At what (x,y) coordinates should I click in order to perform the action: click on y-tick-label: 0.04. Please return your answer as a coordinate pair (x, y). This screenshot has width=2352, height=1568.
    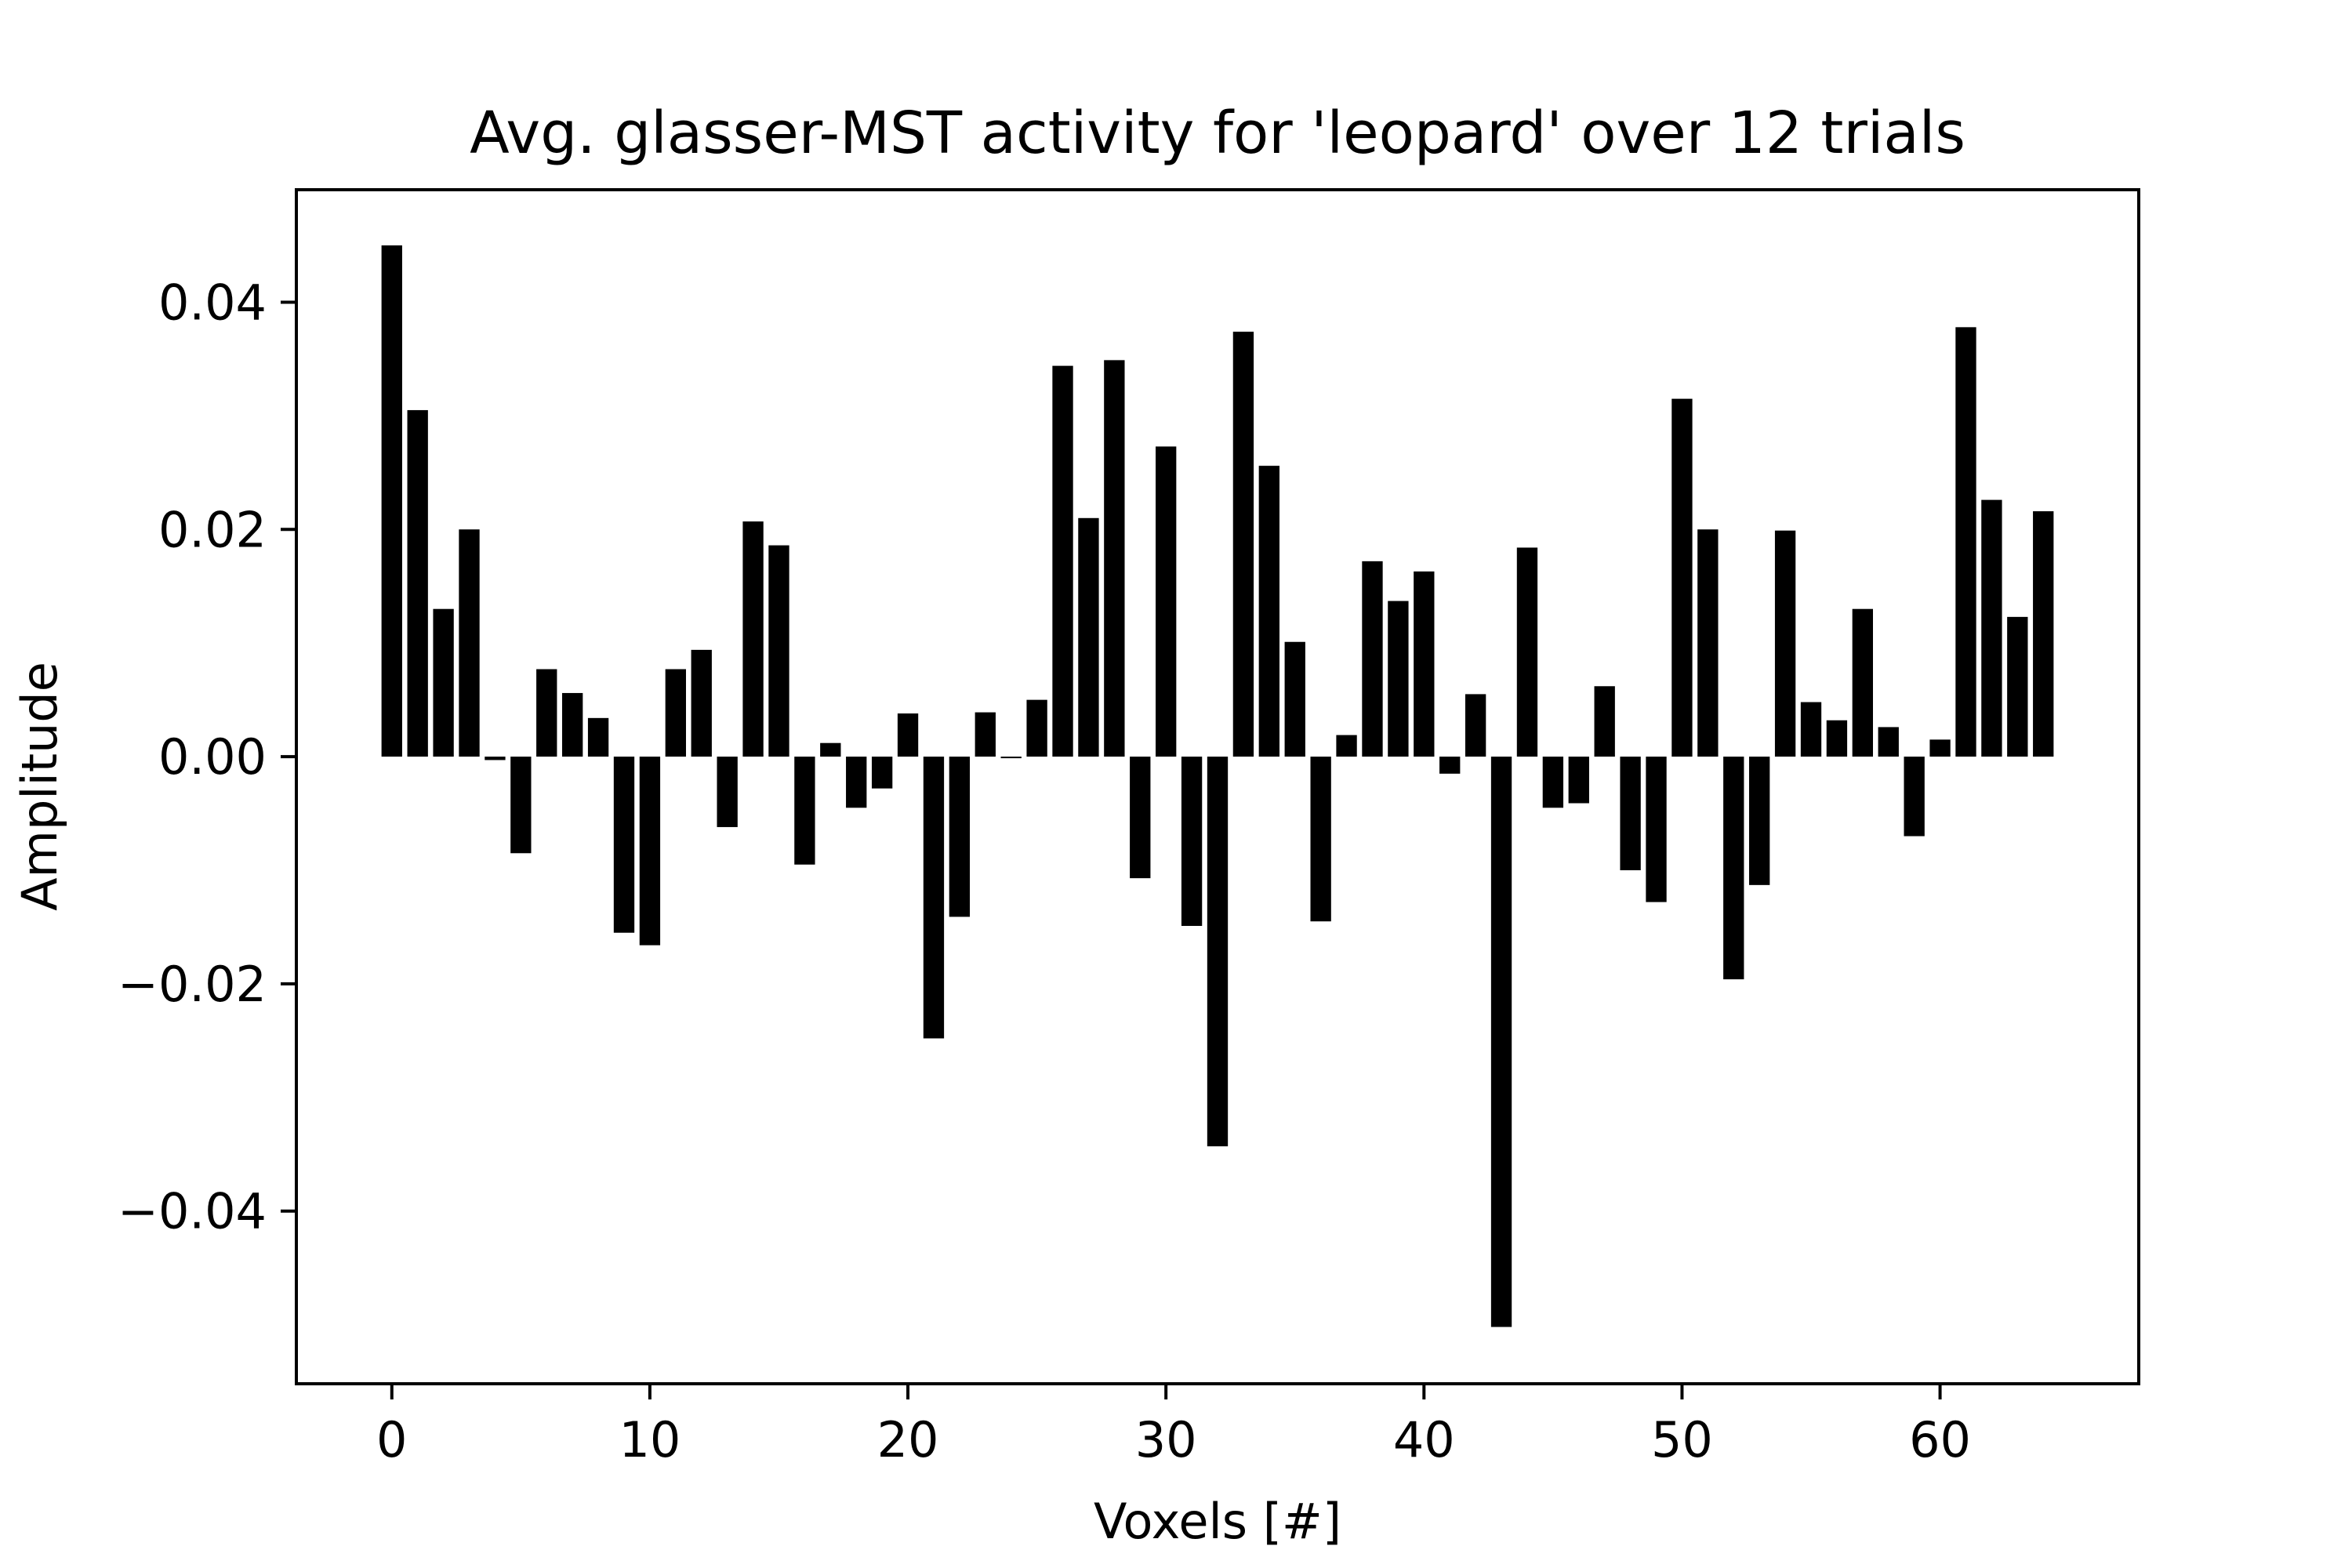
    Looking at the image, I should click on (212, 302).